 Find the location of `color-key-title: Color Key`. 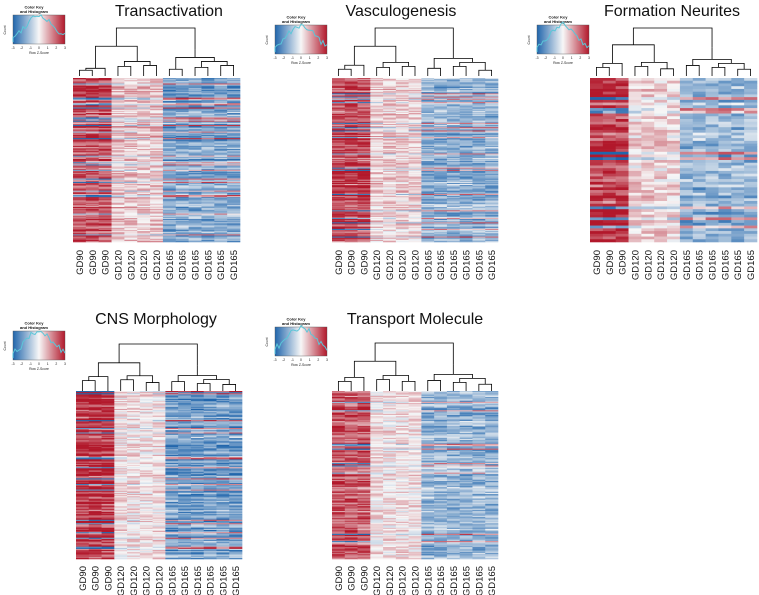

color-key-title: Color Key is located at coordinates (35, 7).